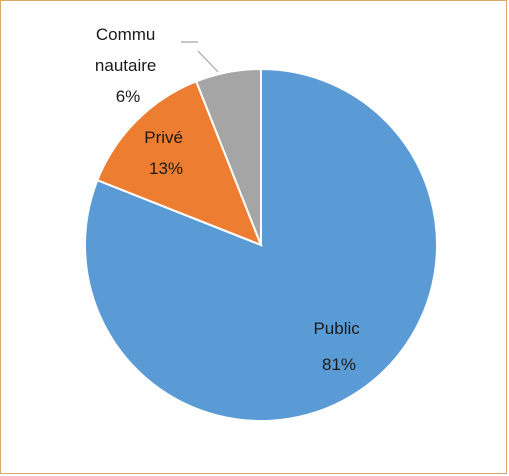 The height and width of the screenshot is (476, 509). Describe the element at coordinates (128, 65) in the screenshot. I see `slice-label-communautaire: Commu nautaire 6%` at that location.